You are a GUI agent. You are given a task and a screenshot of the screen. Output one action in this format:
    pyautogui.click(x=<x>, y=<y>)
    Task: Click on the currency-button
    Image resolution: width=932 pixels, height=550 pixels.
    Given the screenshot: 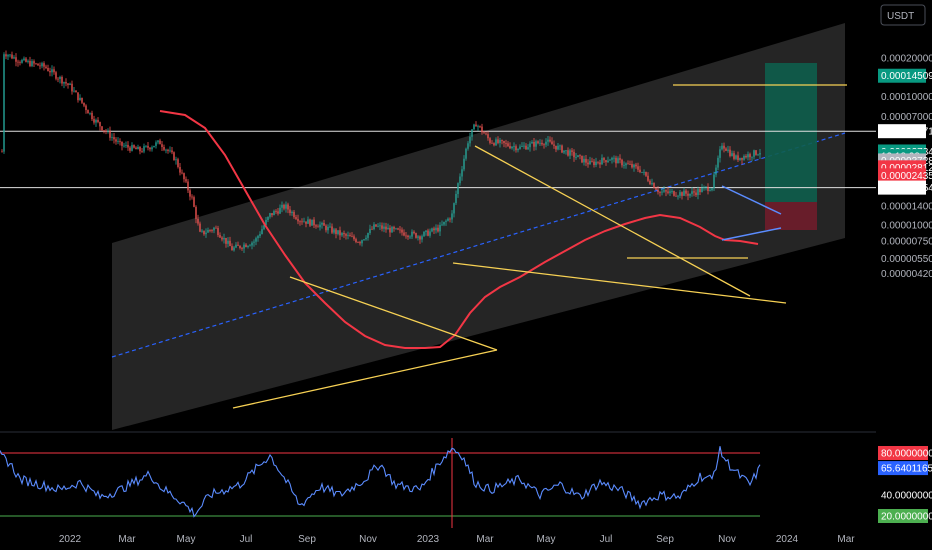 What is the action you would take?
    pyautogui.click(x=903, y=15)
    